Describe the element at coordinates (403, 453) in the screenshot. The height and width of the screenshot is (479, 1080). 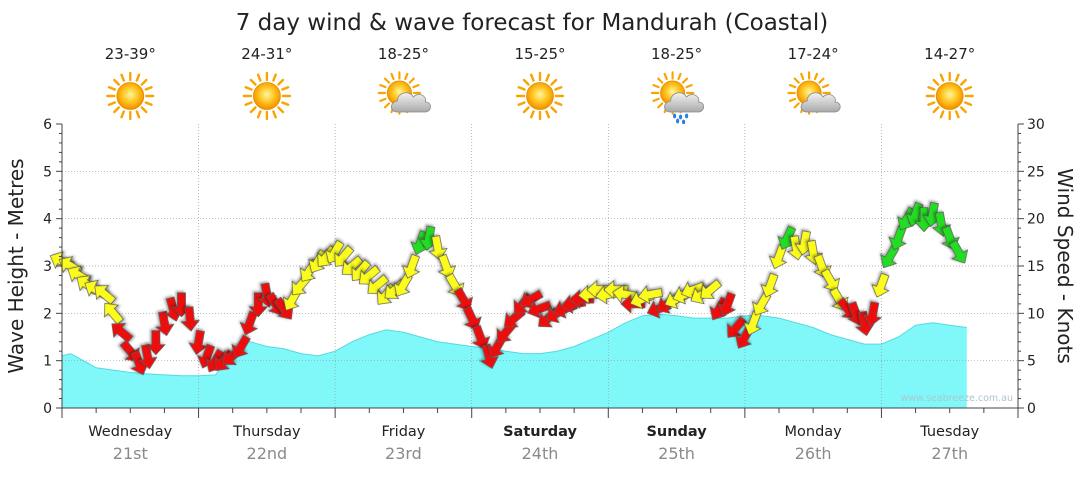
I see `day-date: 23rd` at that location.